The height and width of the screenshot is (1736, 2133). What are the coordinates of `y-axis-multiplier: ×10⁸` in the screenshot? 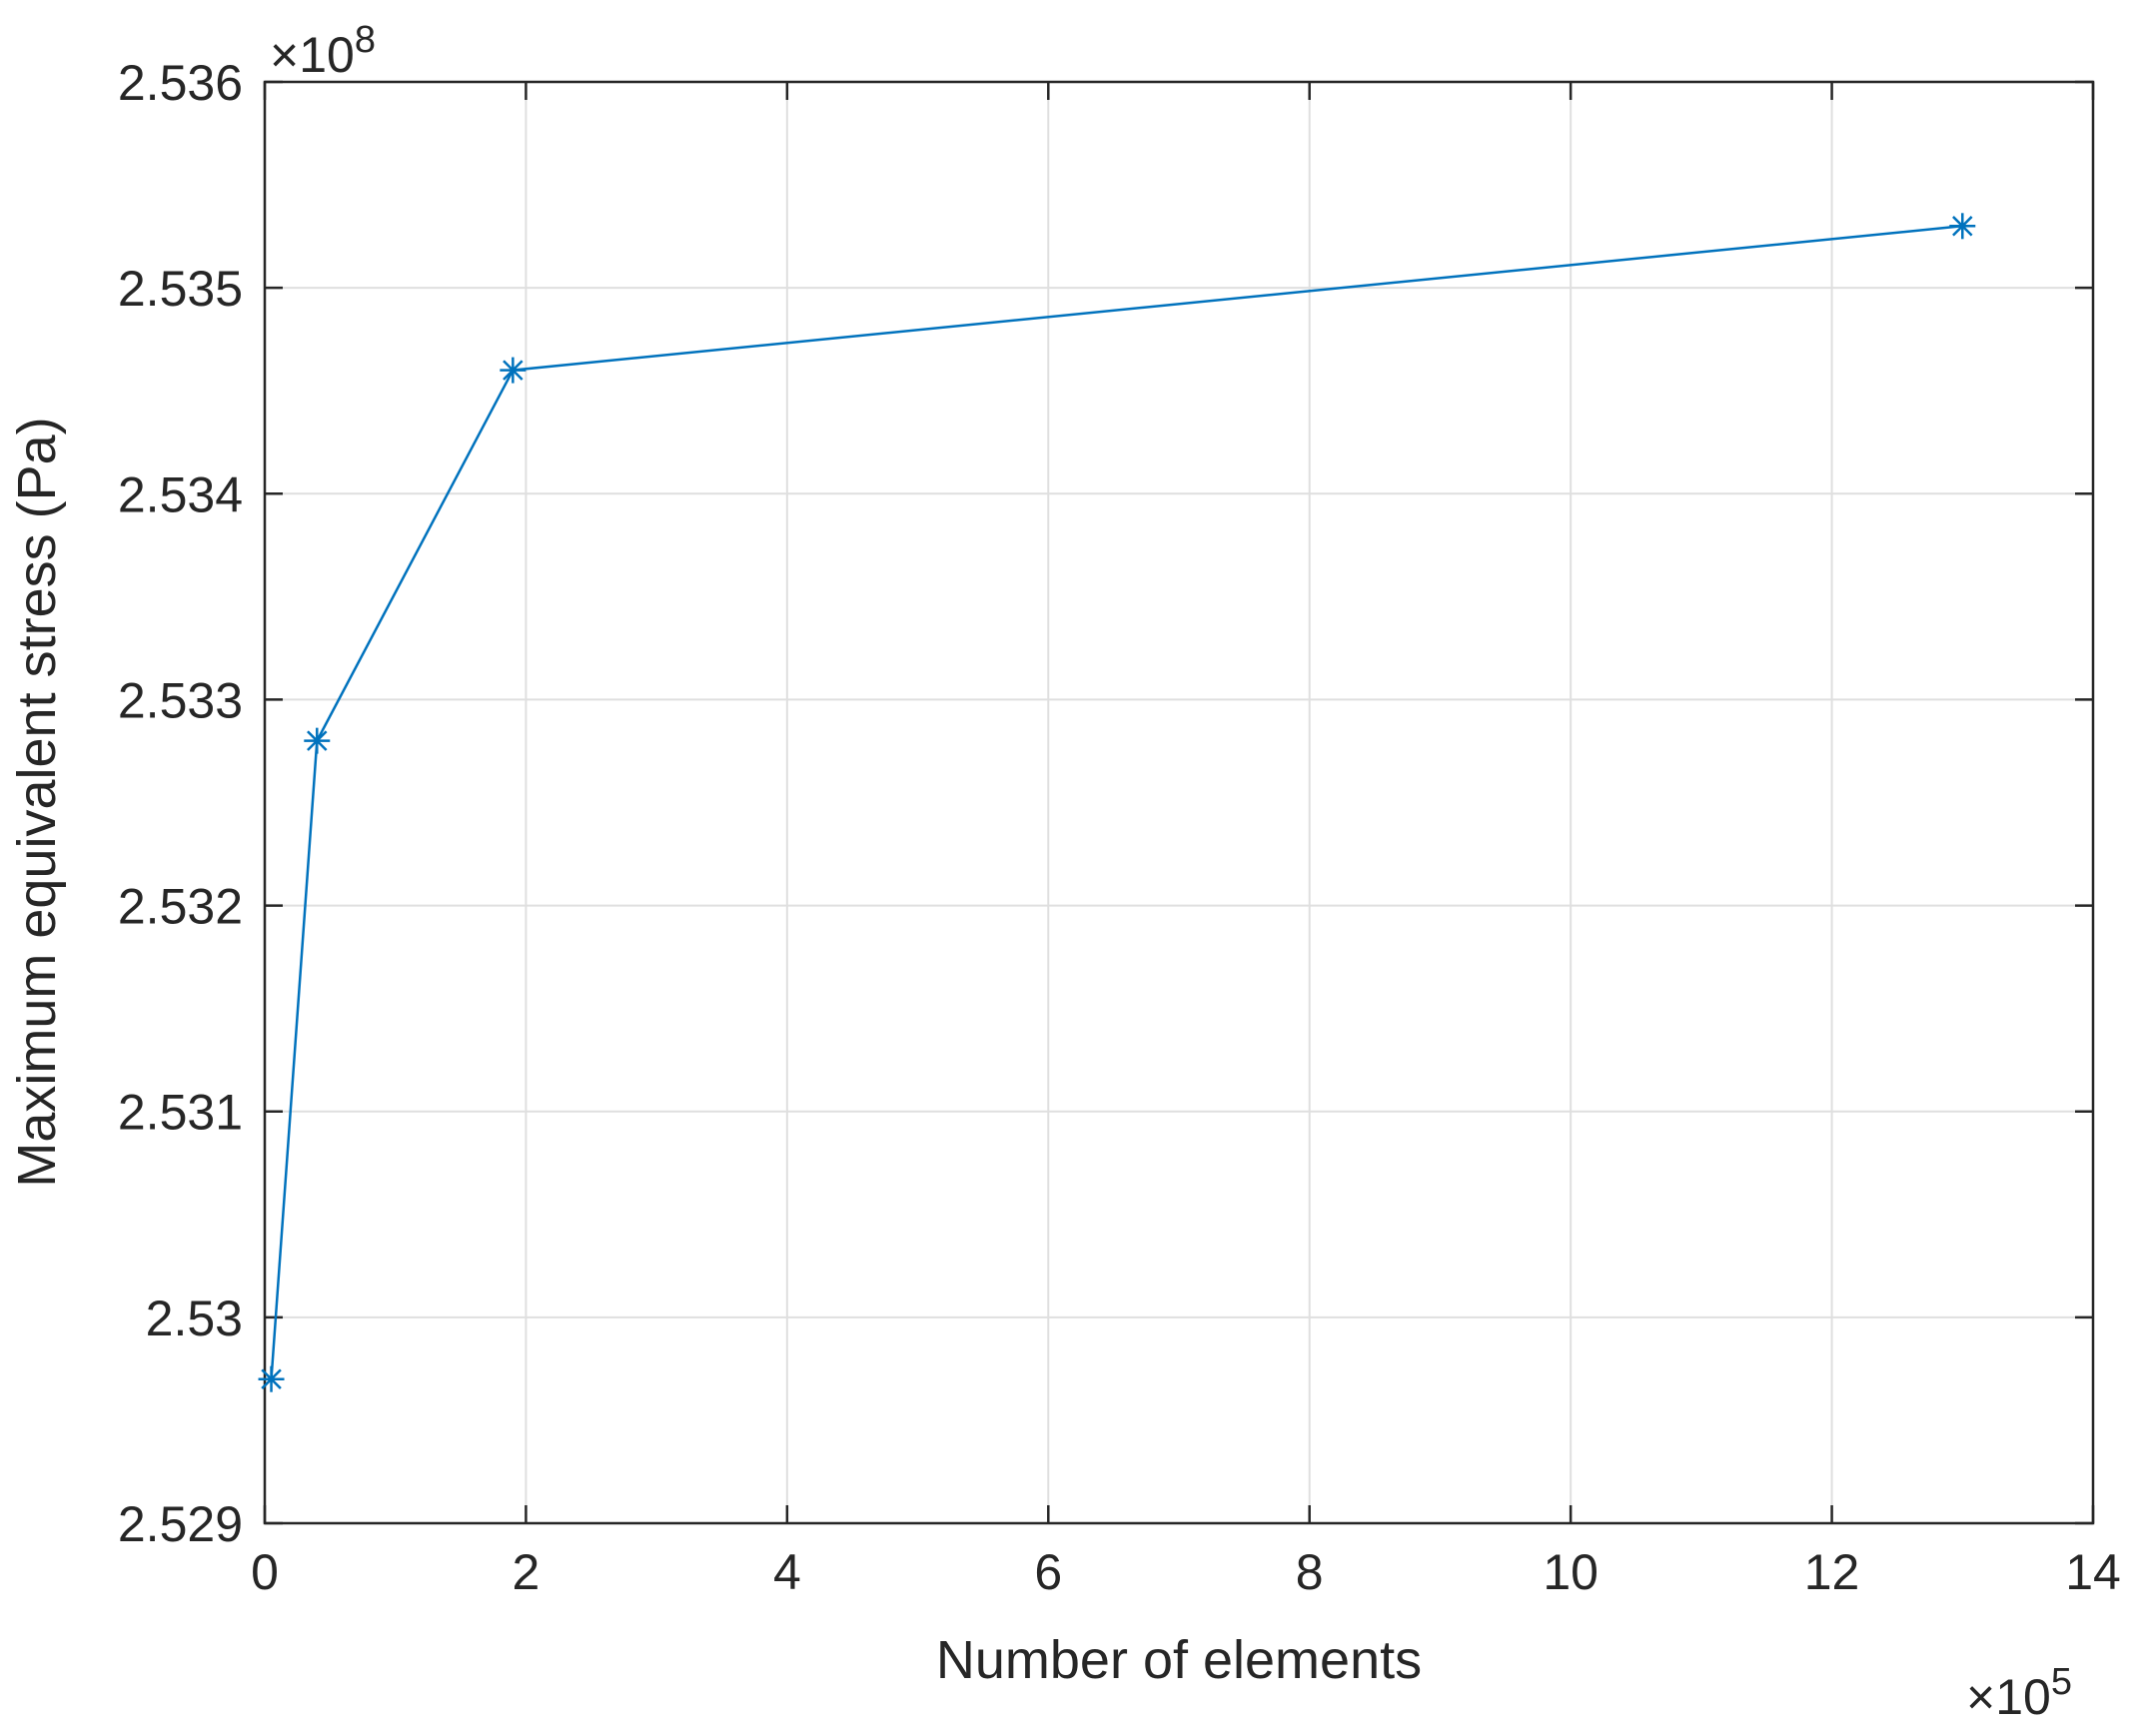 It's located at (323, 51).